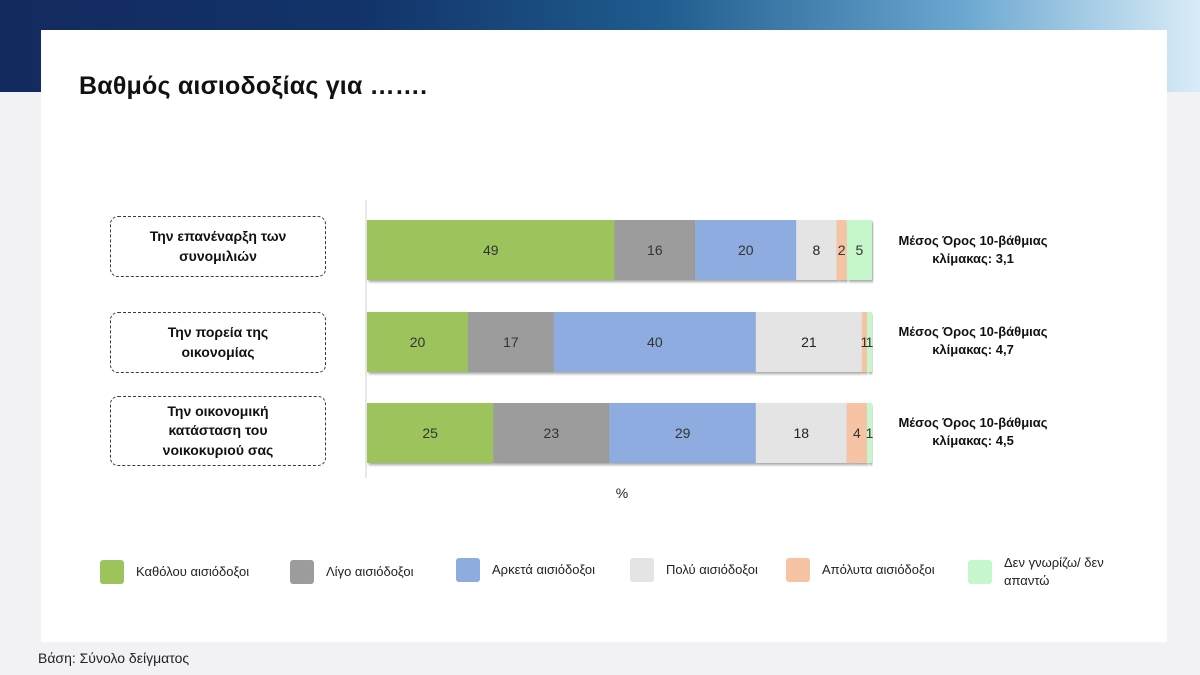 The image size is (1200, 675). Describe the element at coordinates (218, 331) in the screenshot. I see `row-label-line: Την πορεία της` at that location.